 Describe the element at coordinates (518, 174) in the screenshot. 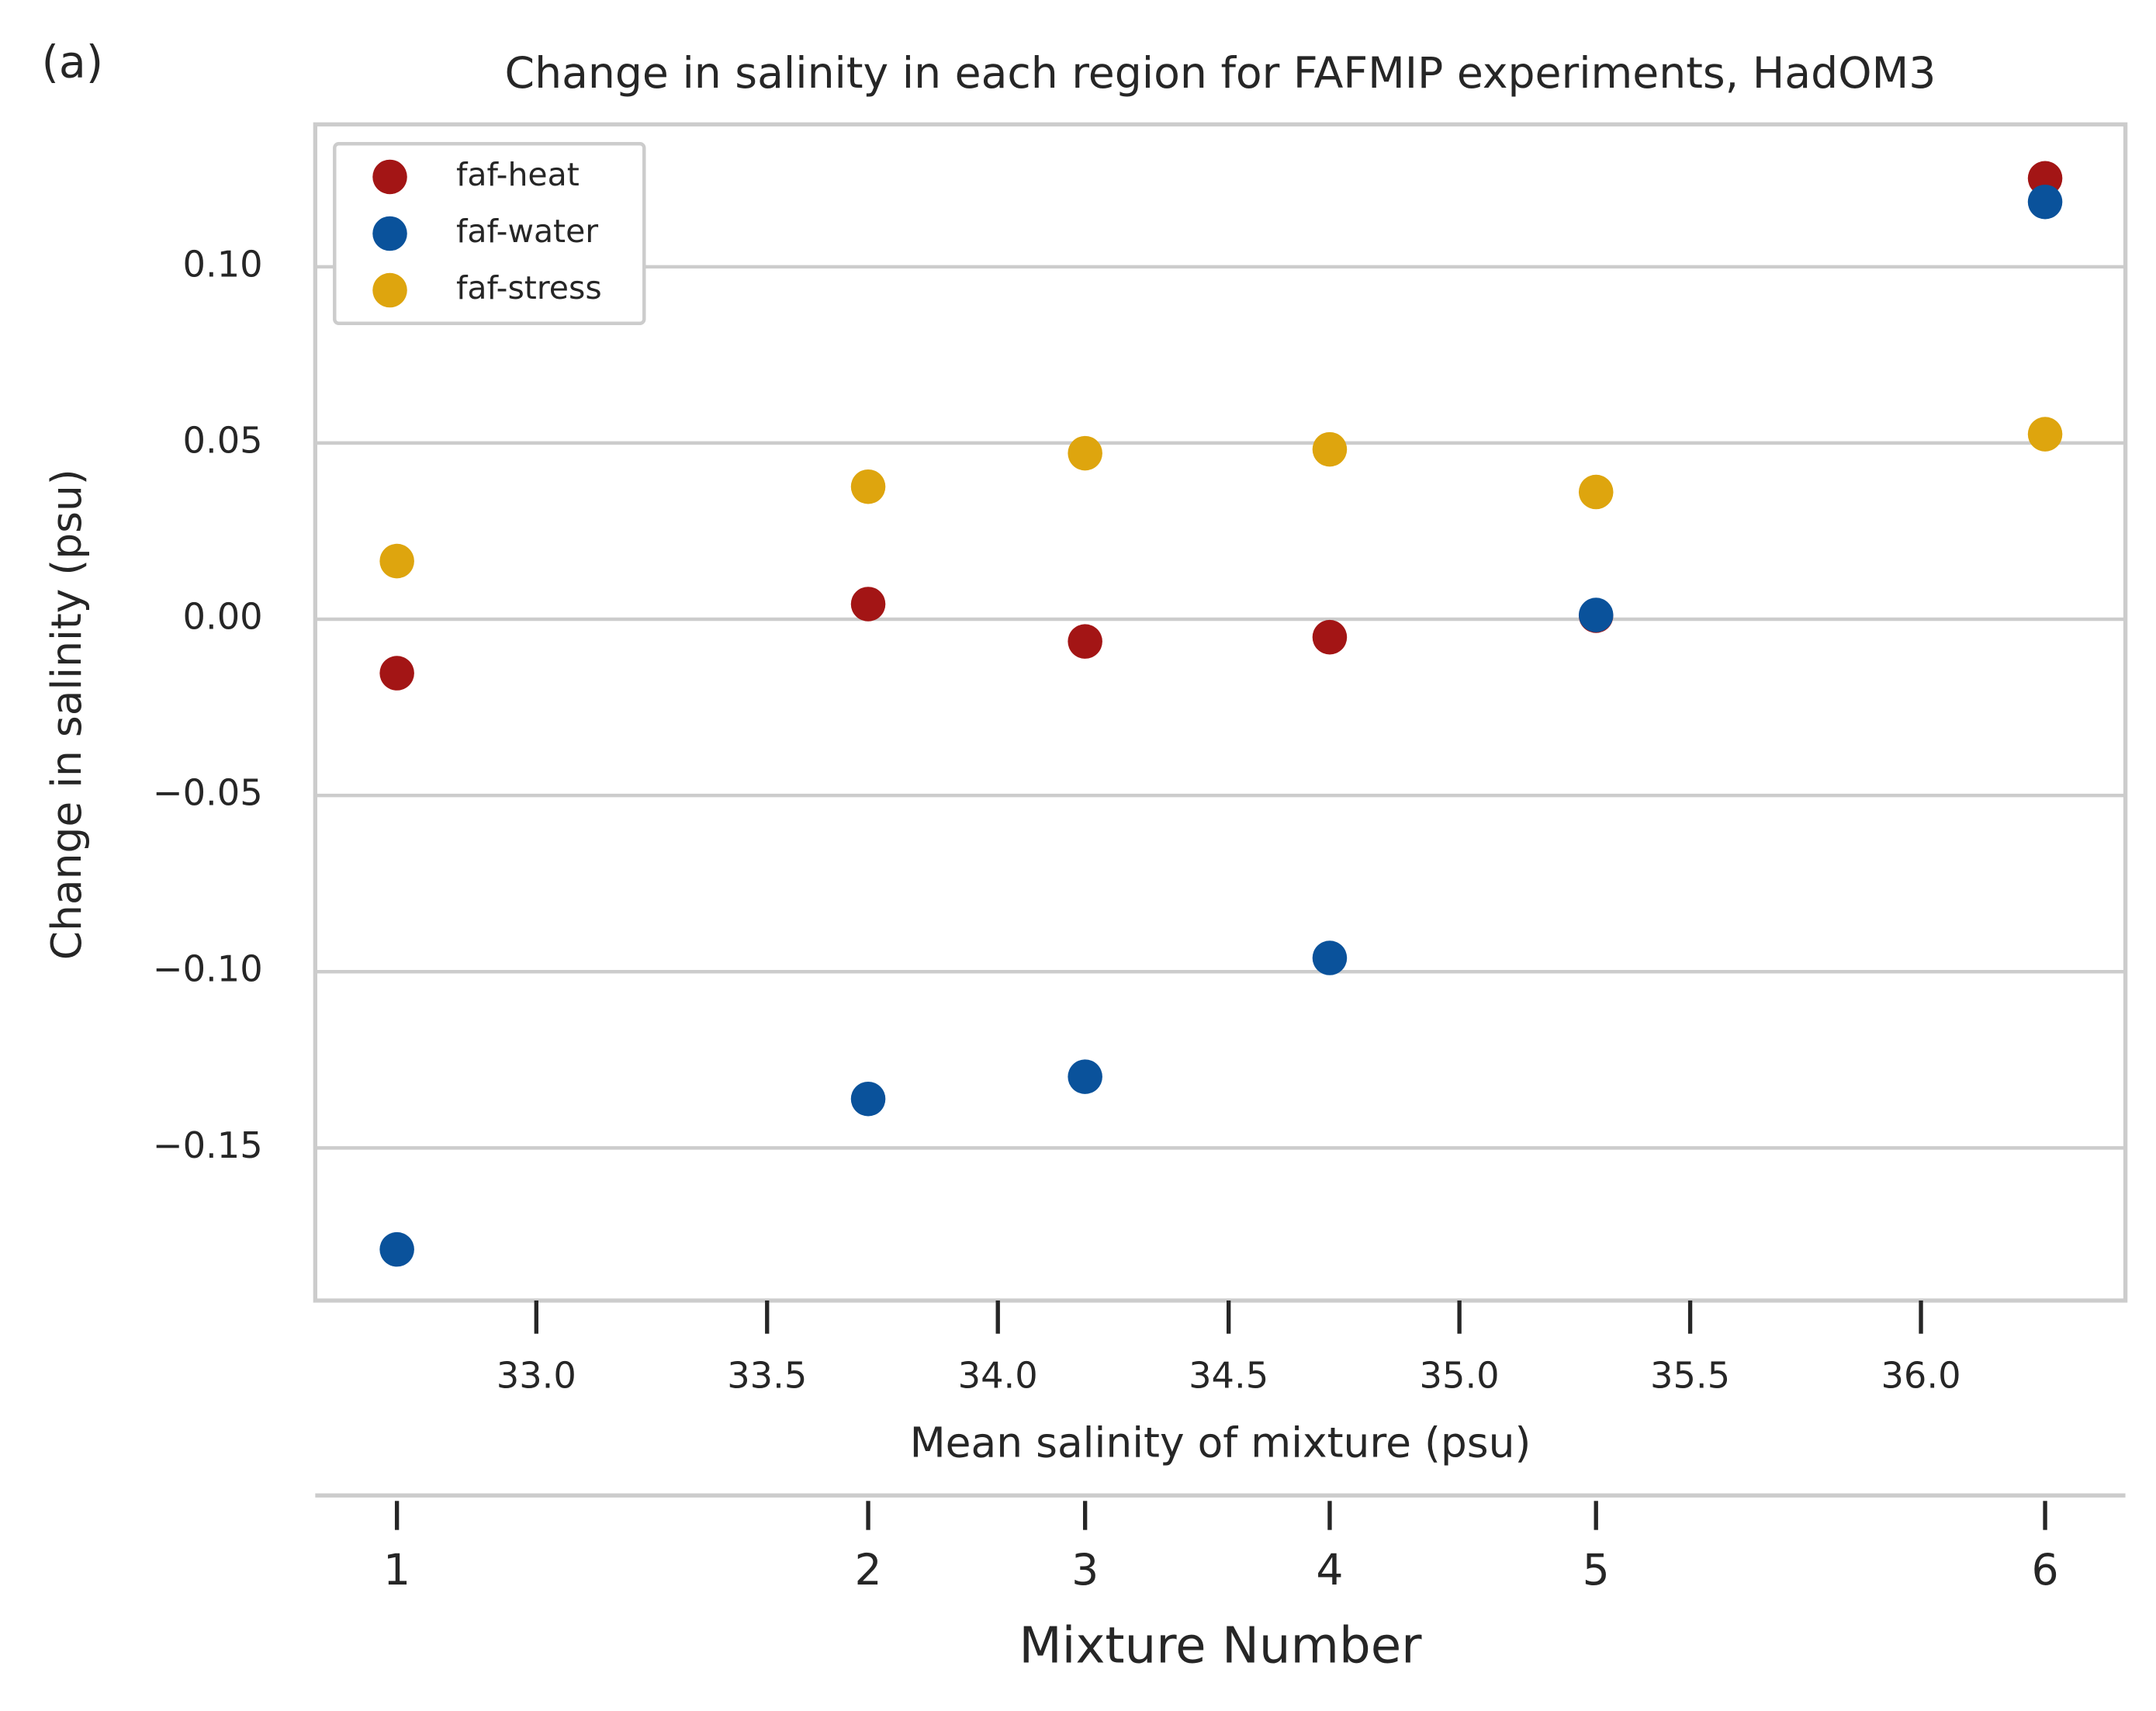

I see `legend-label: faf-heat` at that location.